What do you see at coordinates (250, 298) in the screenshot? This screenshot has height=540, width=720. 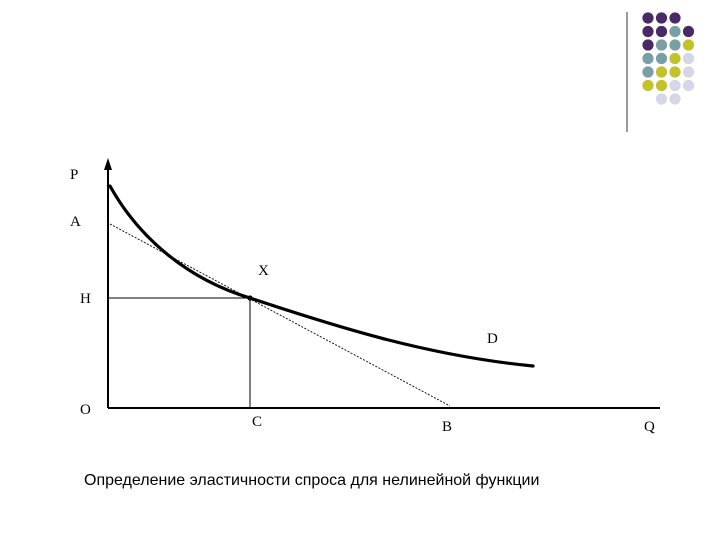 I see `point-x-marker` at bounding box center [250, 298].